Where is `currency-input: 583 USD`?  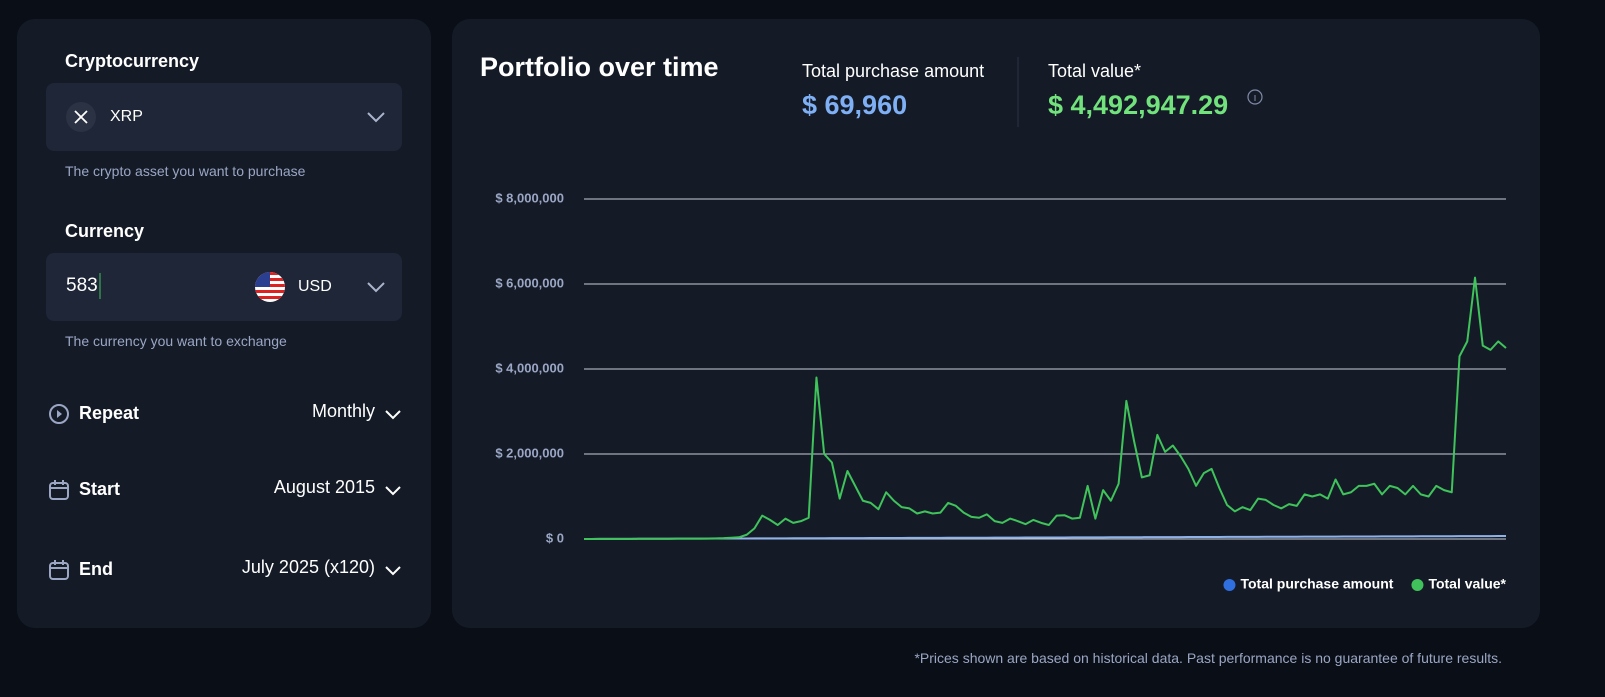
currency-input: 583 USD is located at coordinates (224, 287).